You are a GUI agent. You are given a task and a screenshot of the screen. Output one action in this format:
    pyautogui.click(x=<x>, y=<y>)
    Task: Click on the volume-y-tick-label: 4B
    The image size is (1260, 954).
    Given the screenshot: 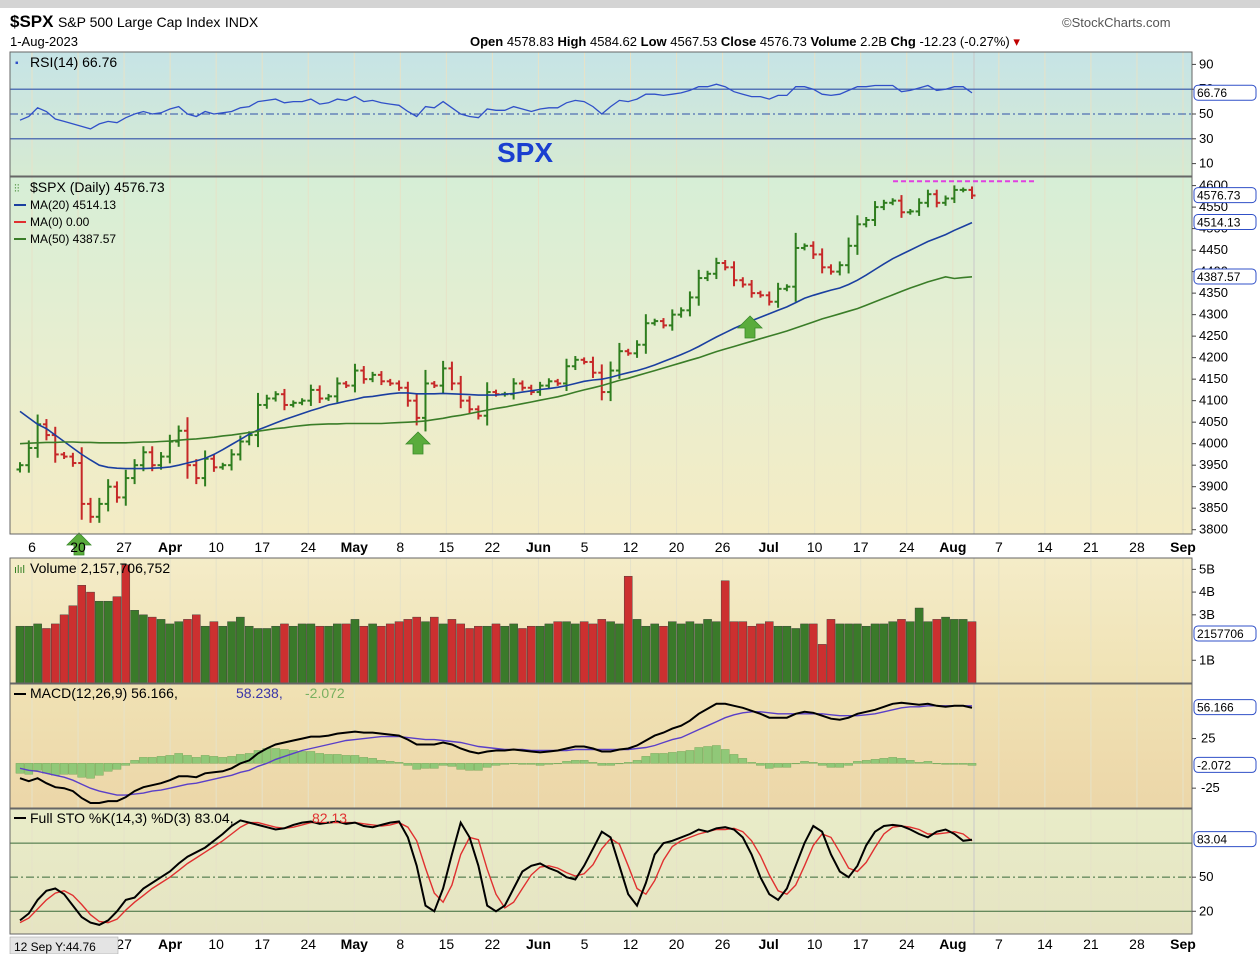 What is the action you would take?
    pyautogui.click(x=1207, y=591)
    